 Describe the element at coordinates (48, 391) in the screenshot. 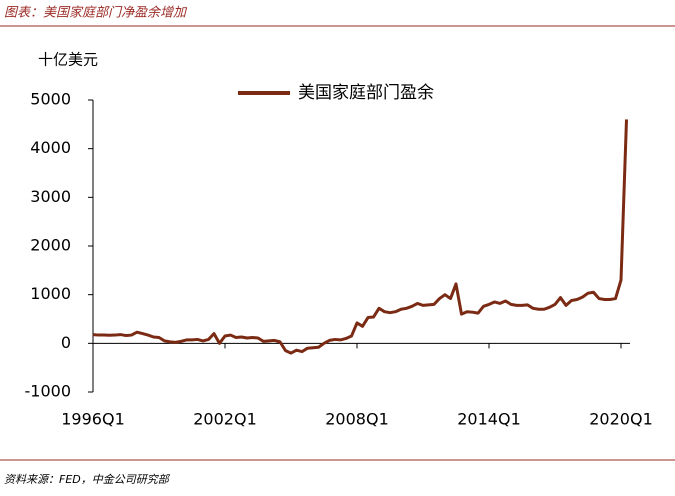

I see `y-tick-label: -1000` at that location.